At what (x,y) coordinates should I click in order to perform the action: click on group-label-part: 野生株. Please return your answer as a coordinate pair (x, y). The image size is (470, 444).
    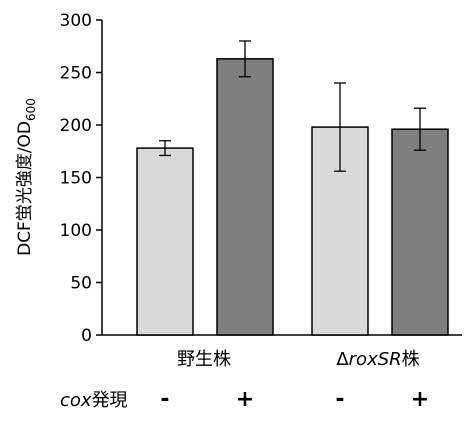
    Looking at the image, I should click on (204, 359).